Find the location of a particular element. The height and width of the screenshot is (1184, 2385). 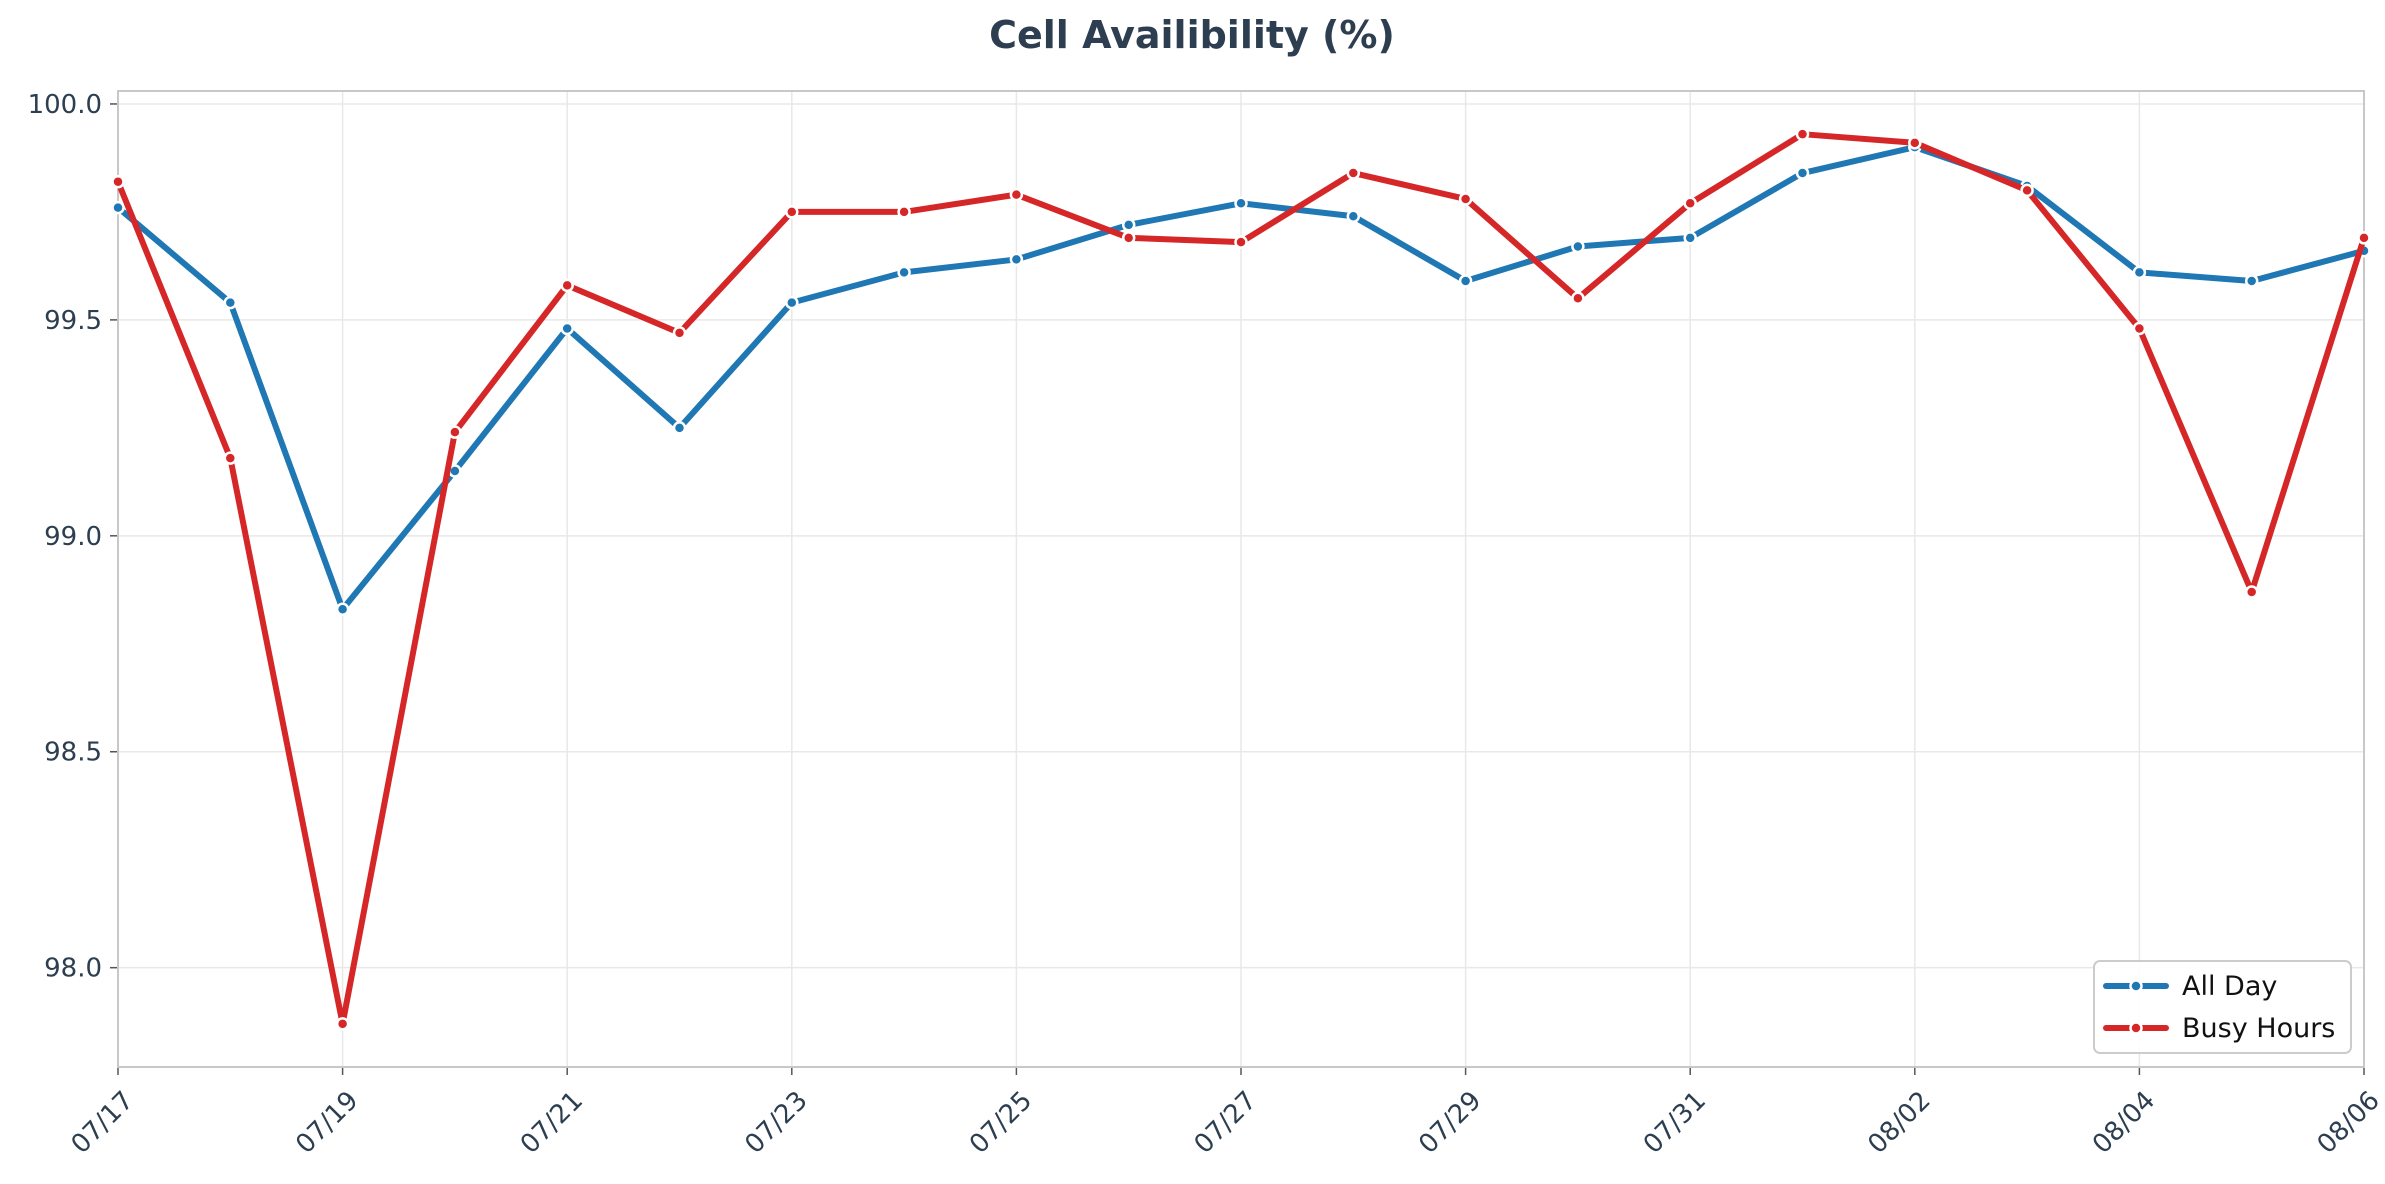

legend-label: Busy Hours is located at coordinates (2258, 1028).